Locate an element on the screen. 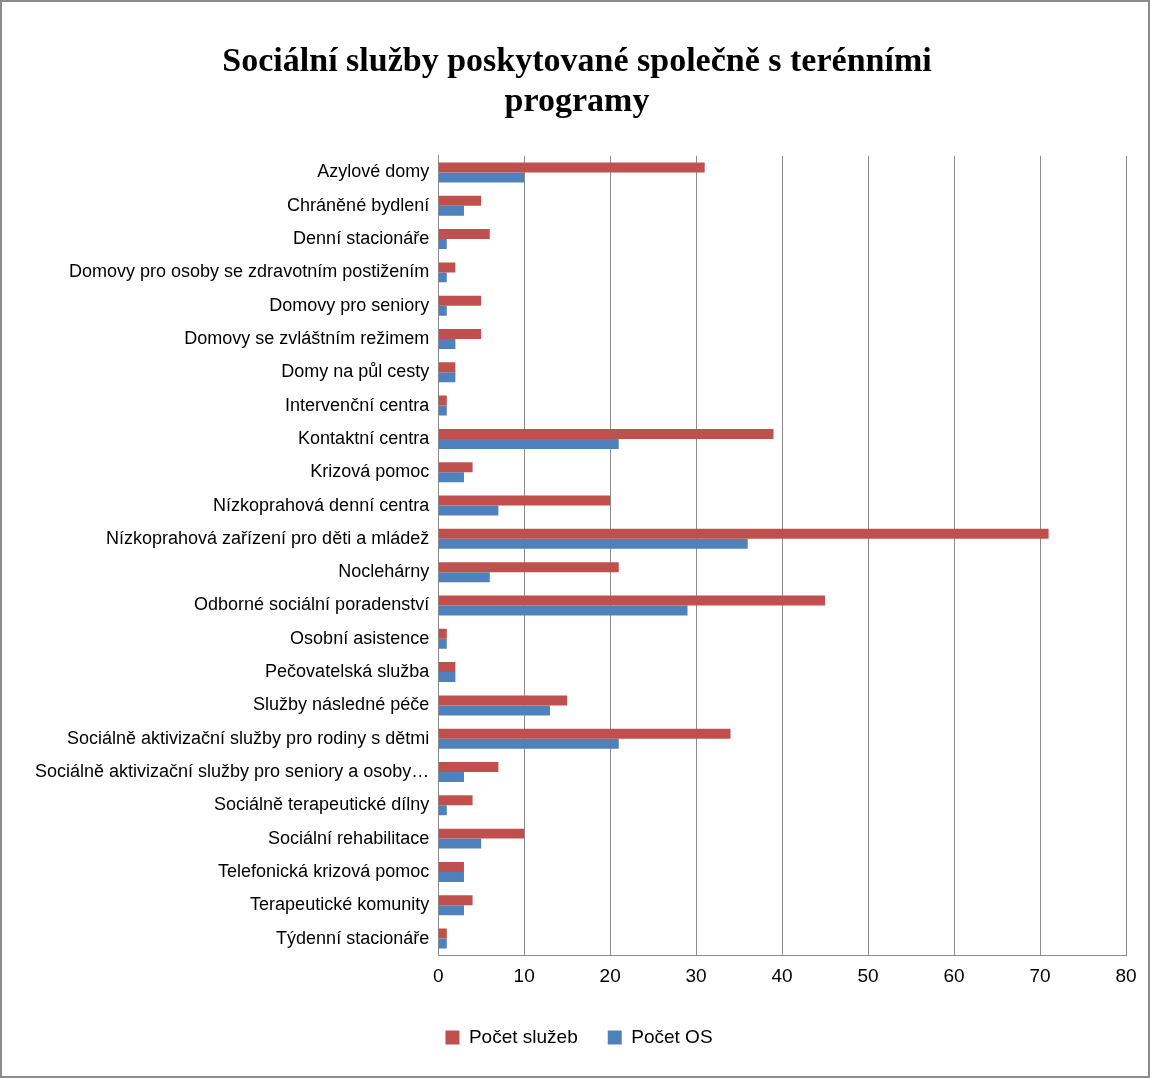 This screenshot has height=1078, width=1150. y-tick-label: Sociálně aktivizační služby pro rodiny s dětmi is located at coordinates (248, 737).